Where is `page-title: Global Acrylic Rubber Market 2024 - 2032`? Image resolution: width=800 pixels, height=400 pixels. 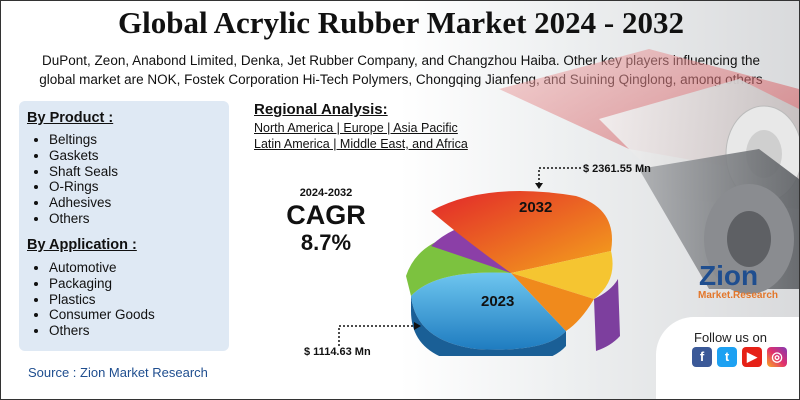 page-title: Global Acrylic Rubber Market 2024 - 2032 is located at coordinates (401, 22).